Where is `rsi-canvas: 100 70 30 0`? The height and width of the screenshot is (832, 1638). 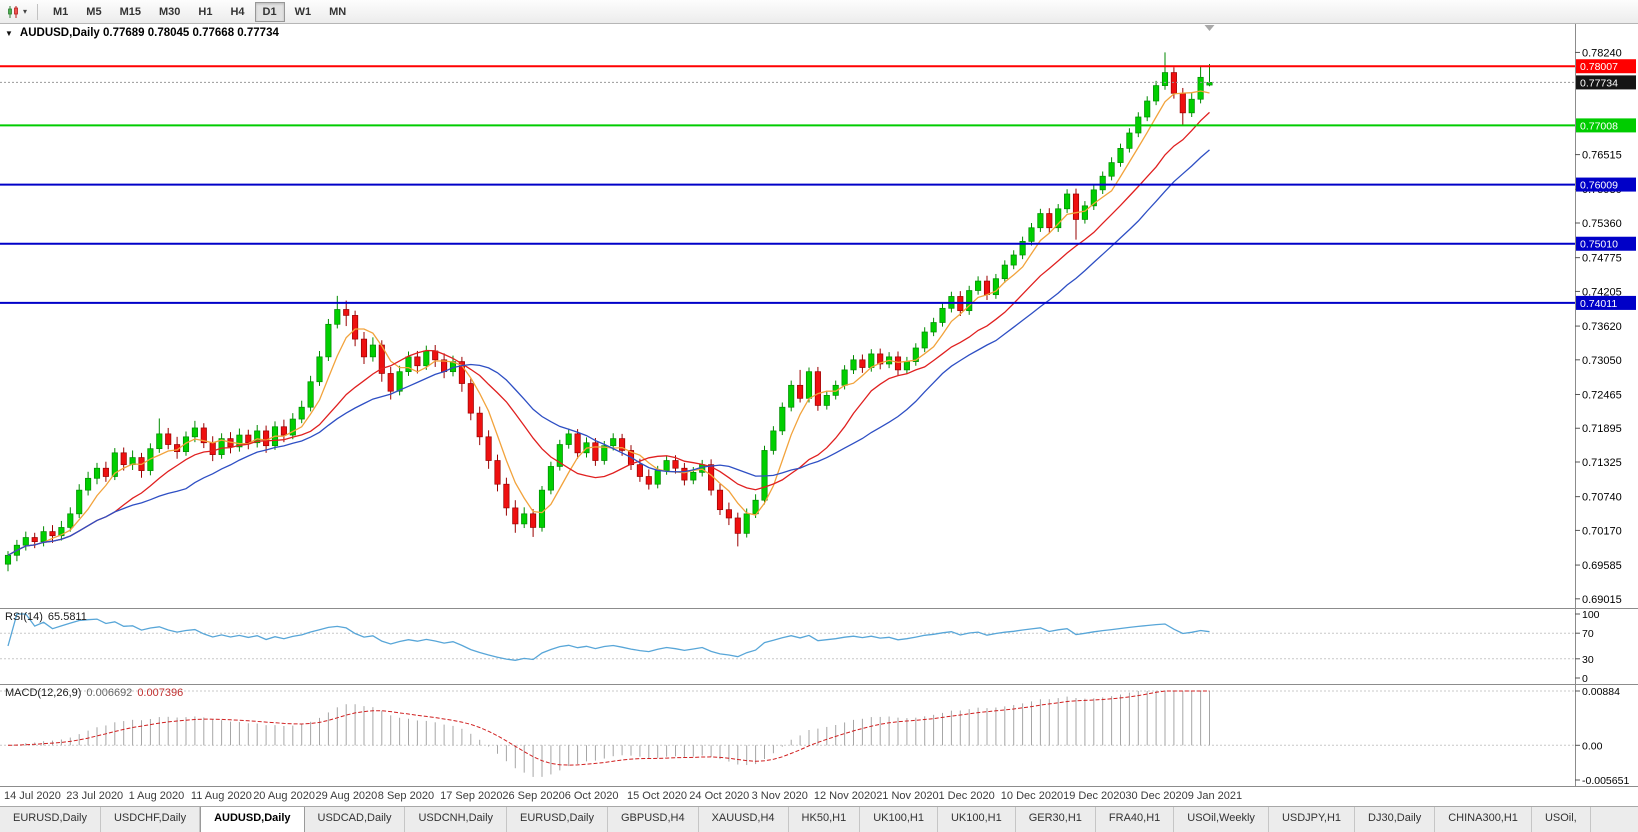
rsi-canvas: 100 70 30 0 is located at coordinates (819, 646).